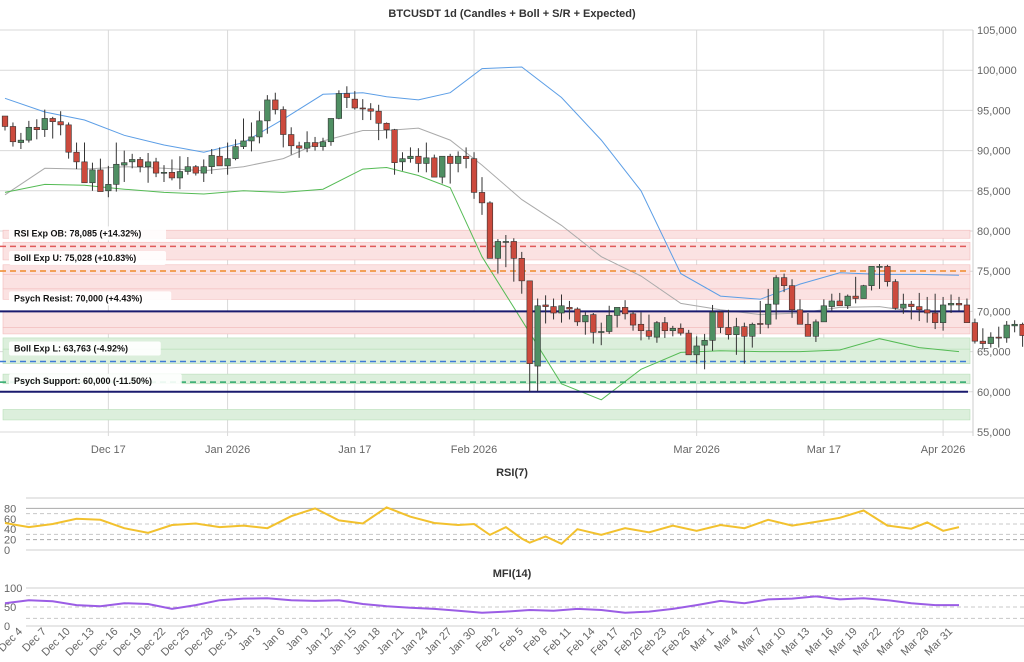  Describe the element at coordinates (512, 473) in the screenshot. I see `rsi-title: RSI(7)` at that location.